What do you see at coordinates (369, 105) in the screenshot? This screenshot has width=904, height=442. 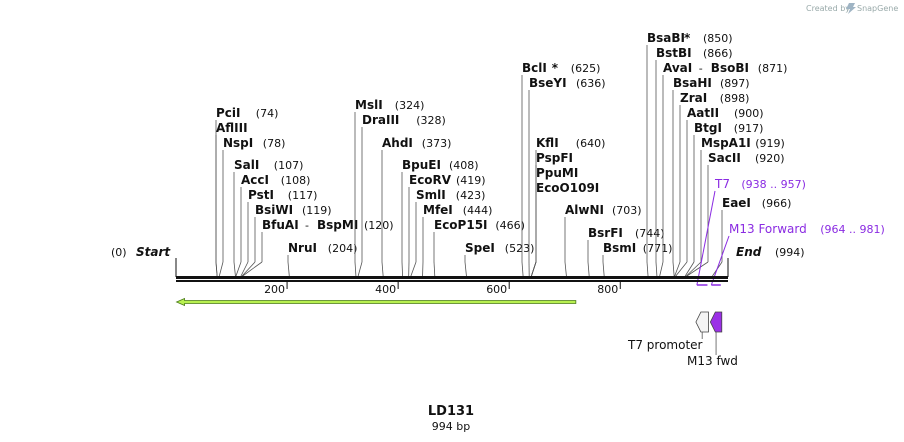 I see `enzyme-name: MslI` at bounding box center [369, 105].